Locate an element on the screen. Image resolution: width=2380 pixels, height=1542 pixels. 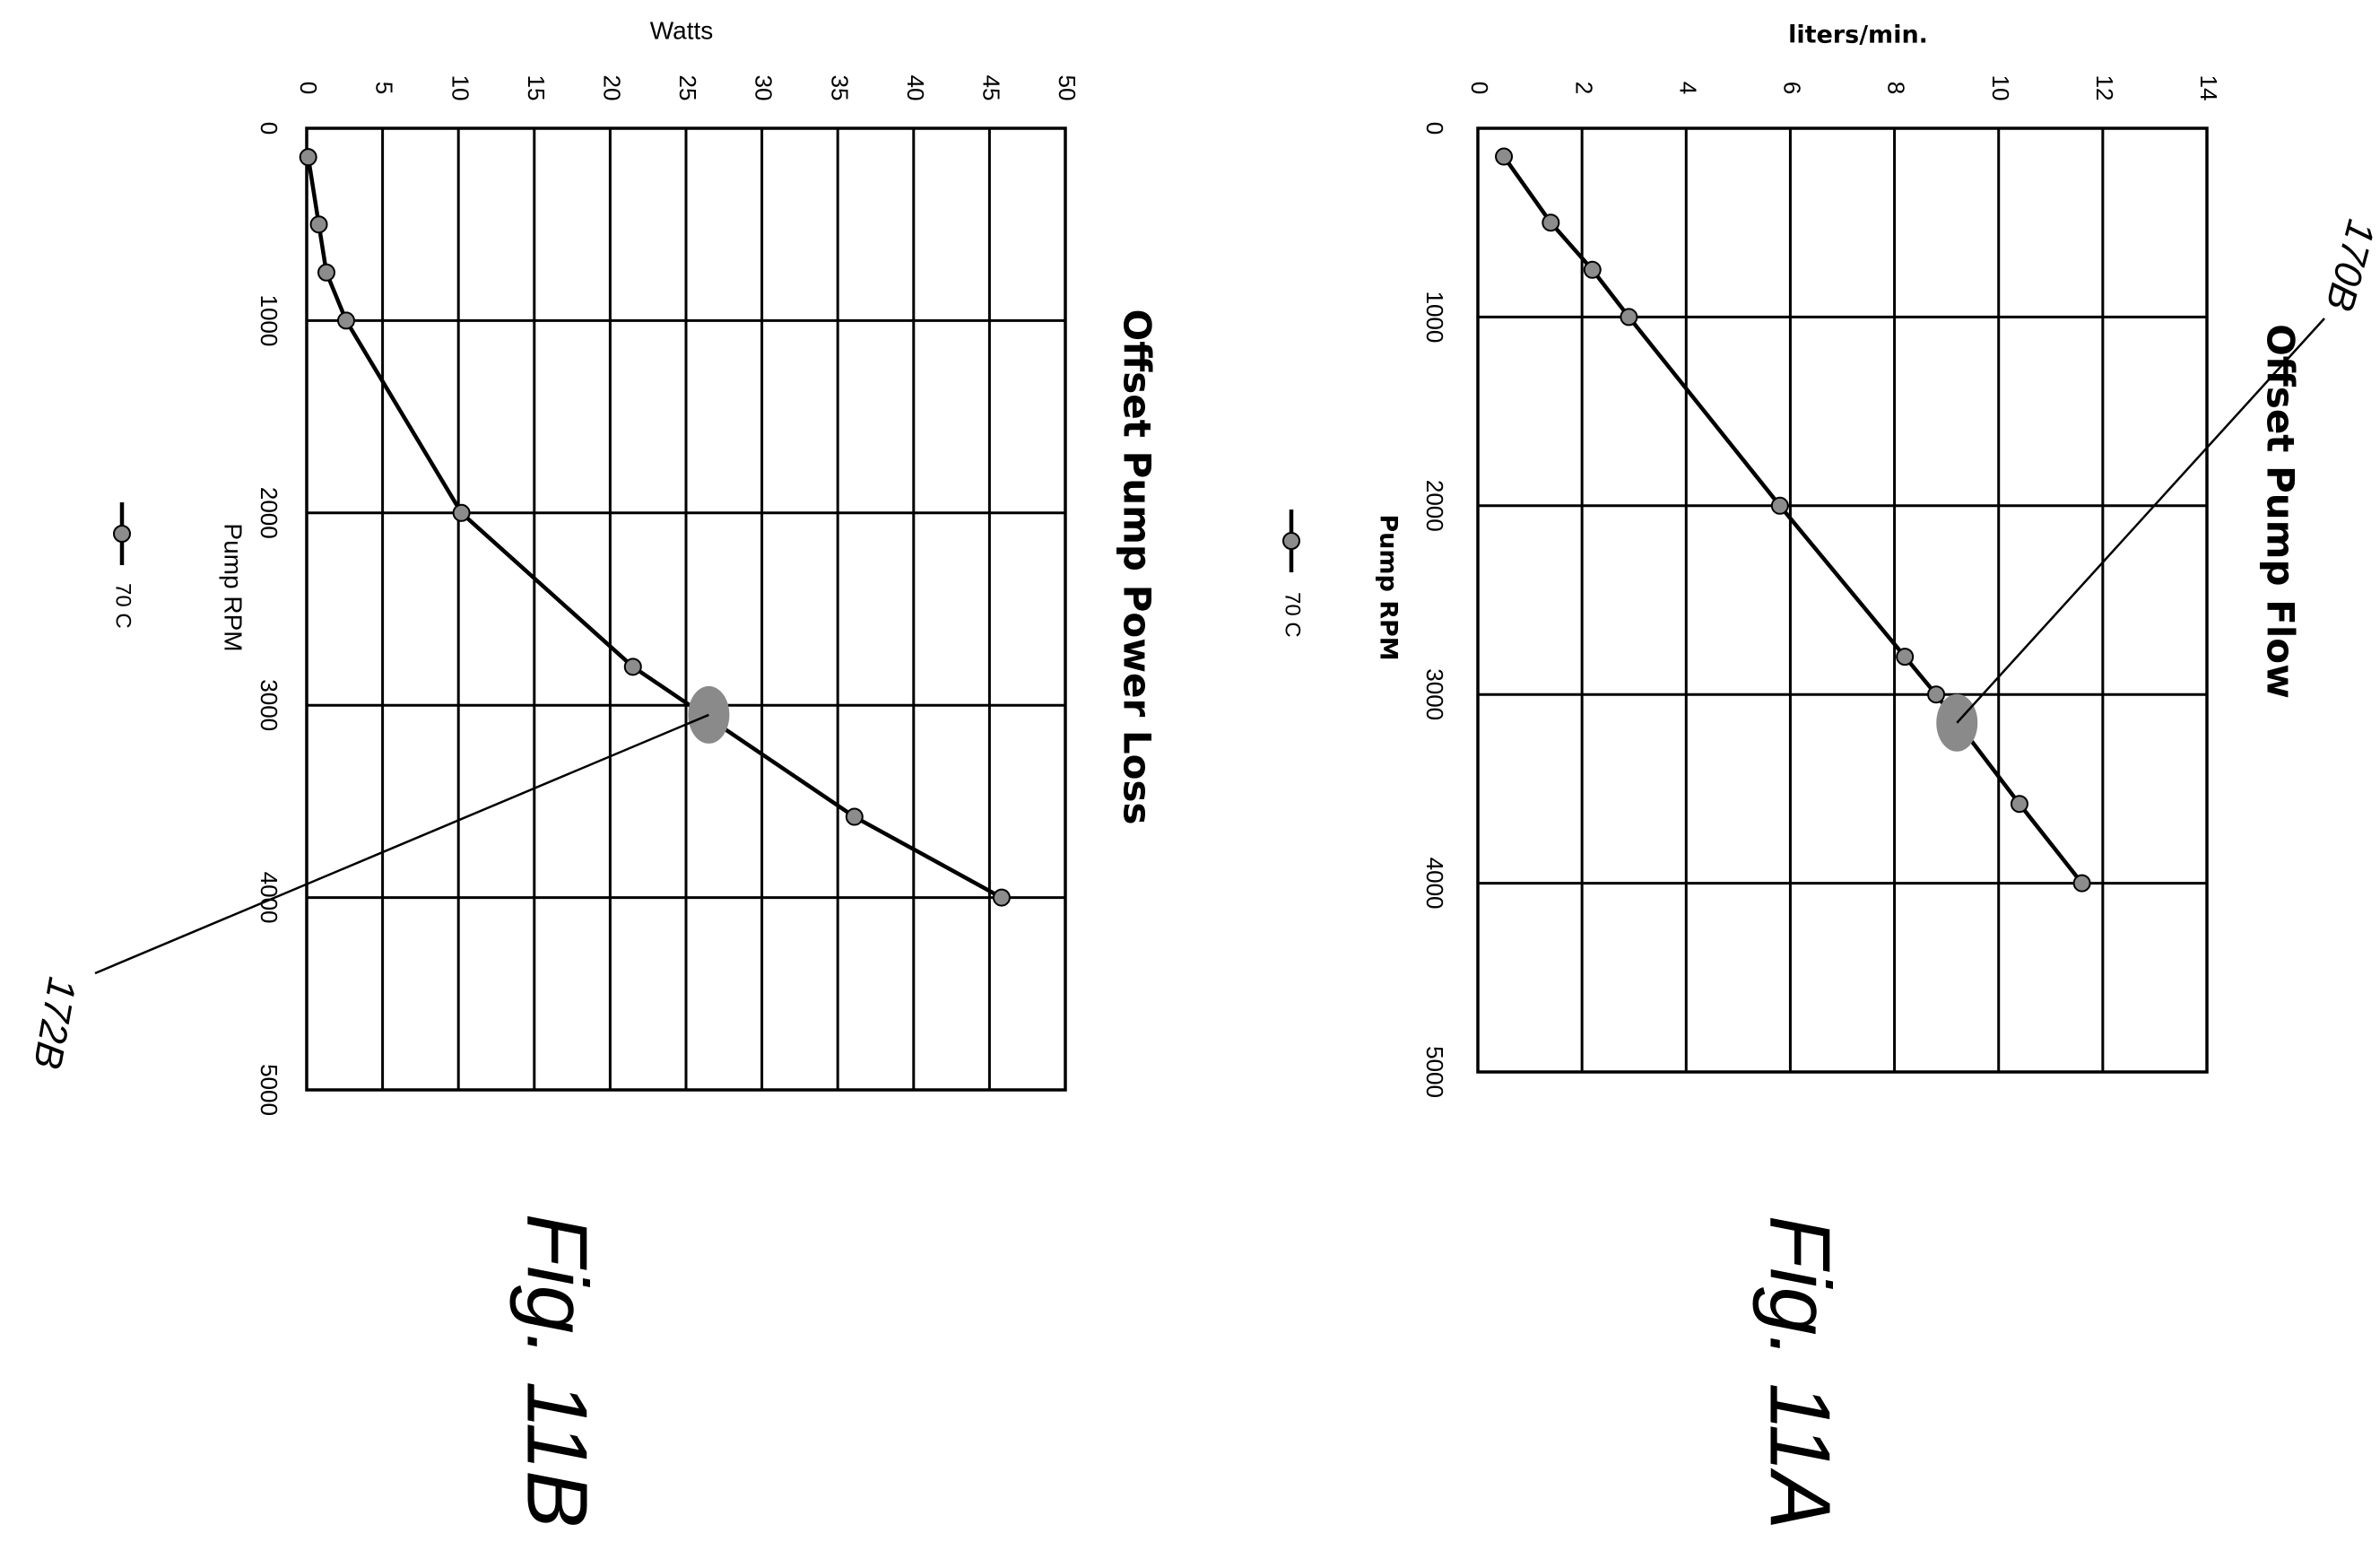
y-tick-label: 45 is located at coordinates (991, 88).